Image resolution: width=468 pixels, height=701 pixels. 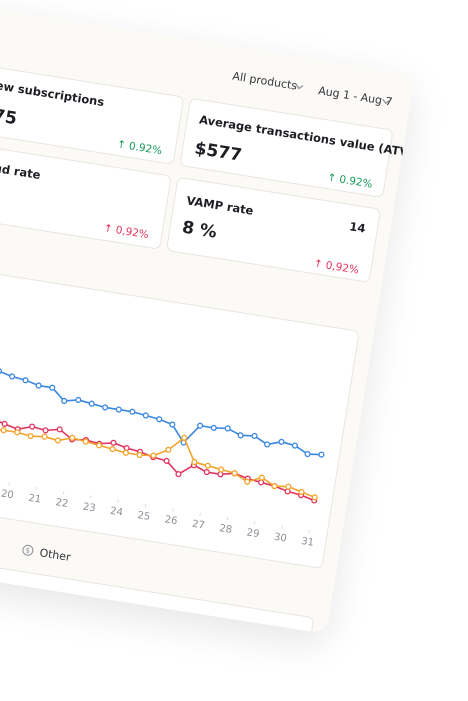 I want to click on x-tick-label: 24, so click(x=116, y=512).